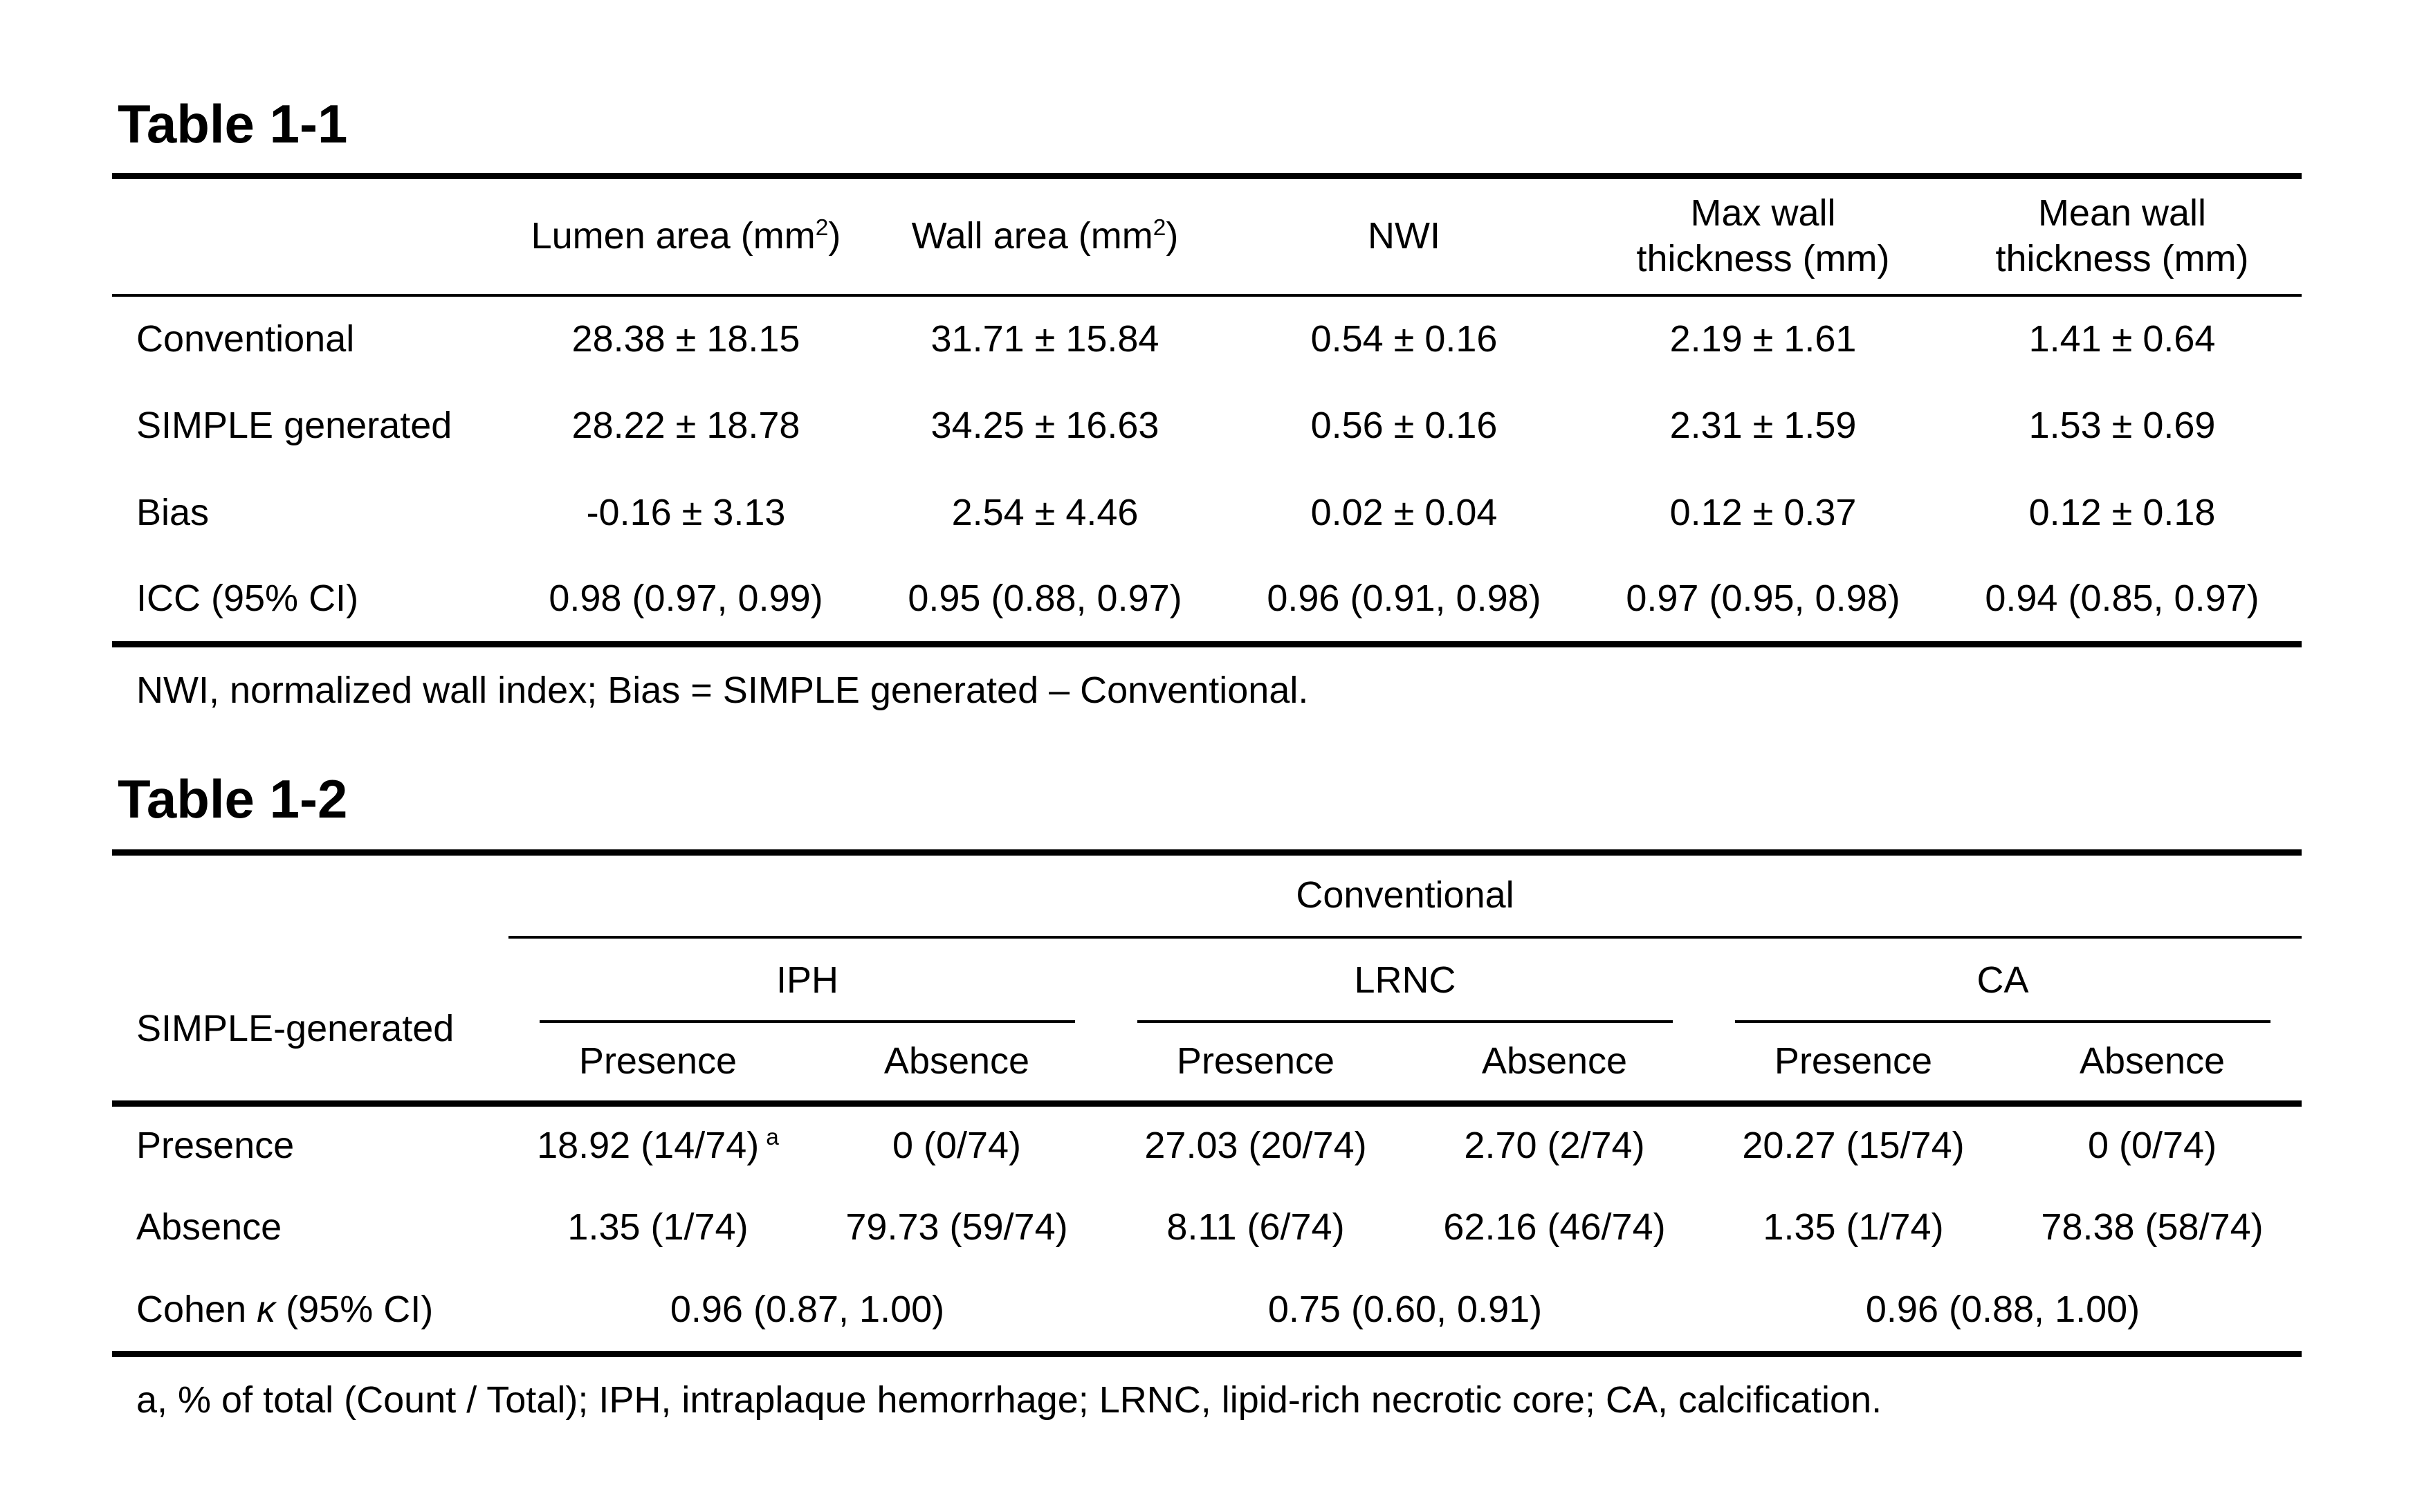 Image resolution: width=2413 pixels, height=1512 pixels. What do you see at coordinates (1763, 598) in the screenshot?
I see `table-cell: 0.97 (0.95, 0.98)` at bounding box center [1763, 598].